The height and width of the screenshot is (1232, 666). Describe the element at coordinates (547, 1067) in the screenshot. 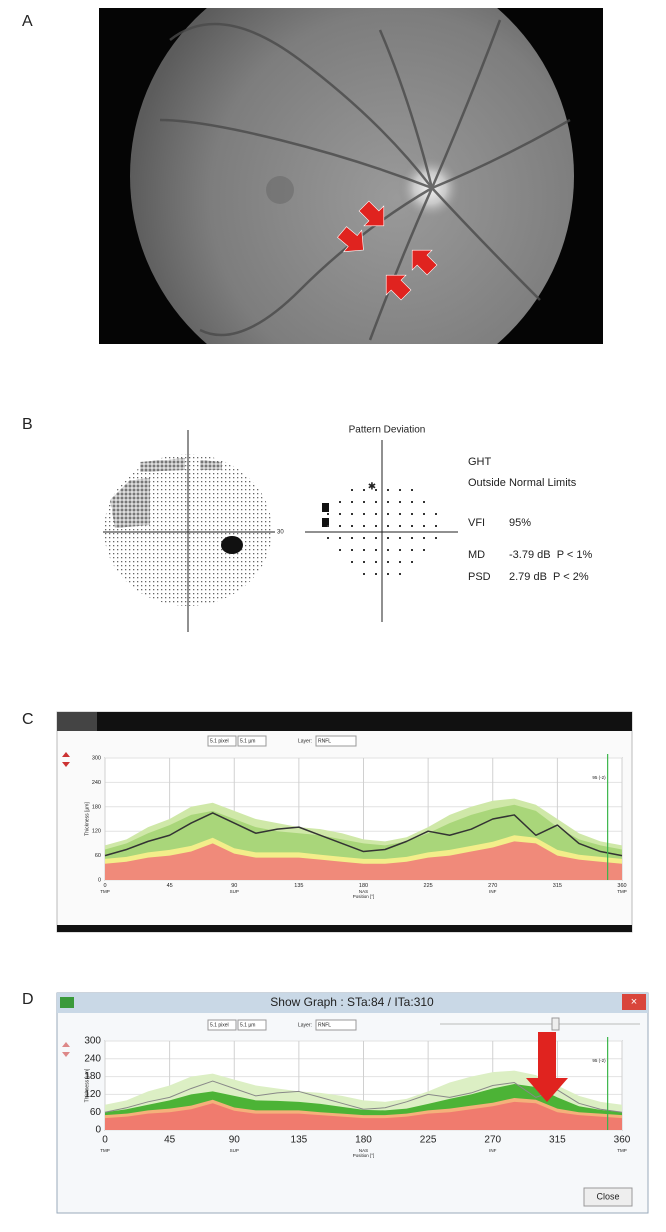

I see `annotation-arrow` at that location.